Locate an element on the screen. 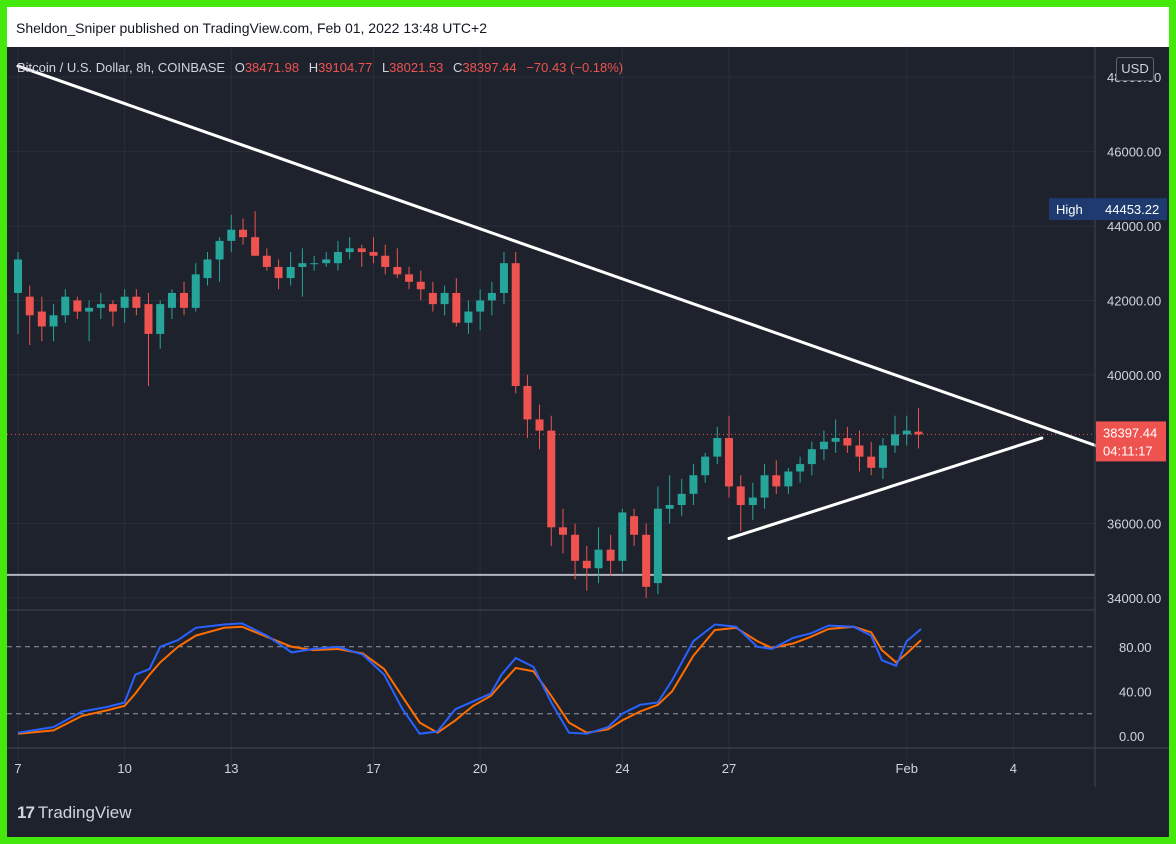 This screenshot has width=1176, height=844. legend-close-value: 38397.44 is located at coordinates (489, 67).